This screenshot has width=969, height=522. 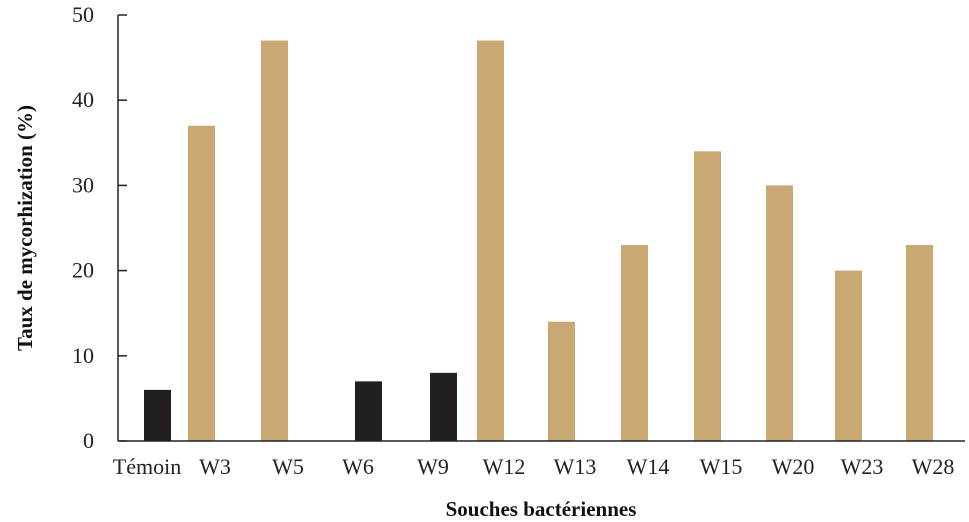 I want to click on bar-w15, so click(x=707, y=296).